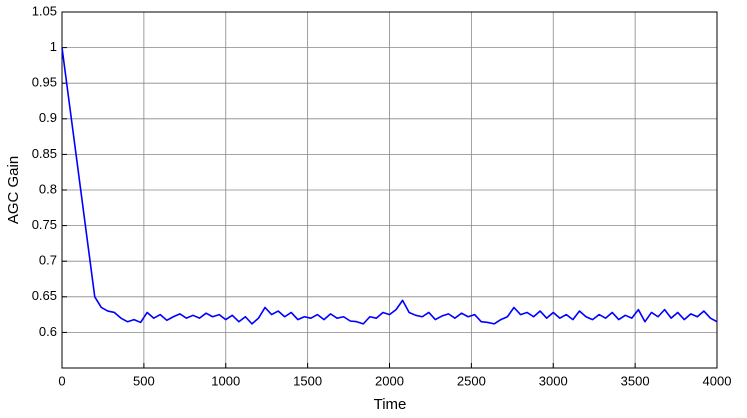 Image resolution: width=747 pixels, height=418 pixels. I want to click on x-tick-label: 0, so click(61, 380).